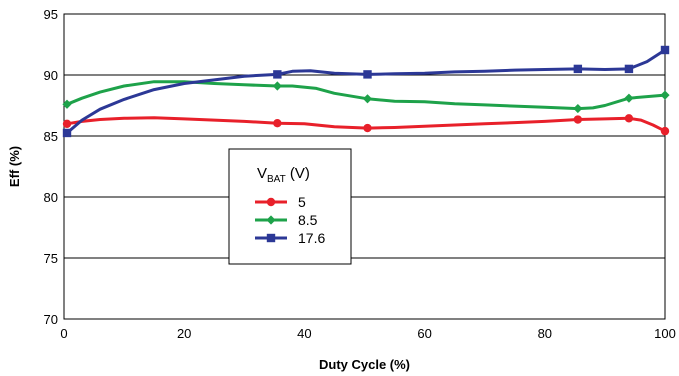  What do you see at coordinates (262, 173) in the screenshot?
I see `legend-title-main: V` at bounding box center [262, 173].